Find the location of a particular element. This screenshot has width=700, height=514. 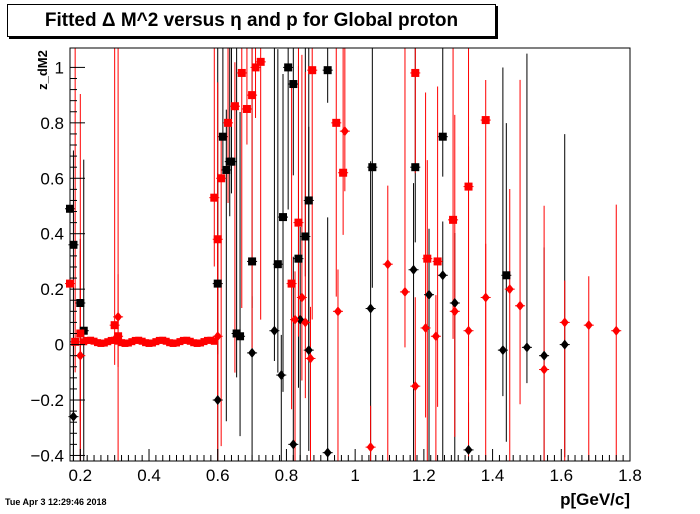

x-tick-label: 0.2 is located at coordinates (80, 475).